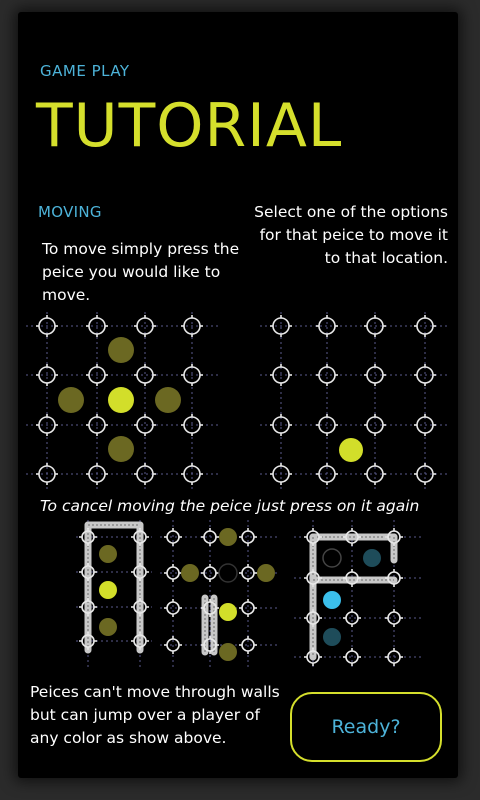  What do you see at coordinates (85, 71) in the screenshot?
I see `page-subtitle: GAME PLAY` at bounding box center [85, 71].